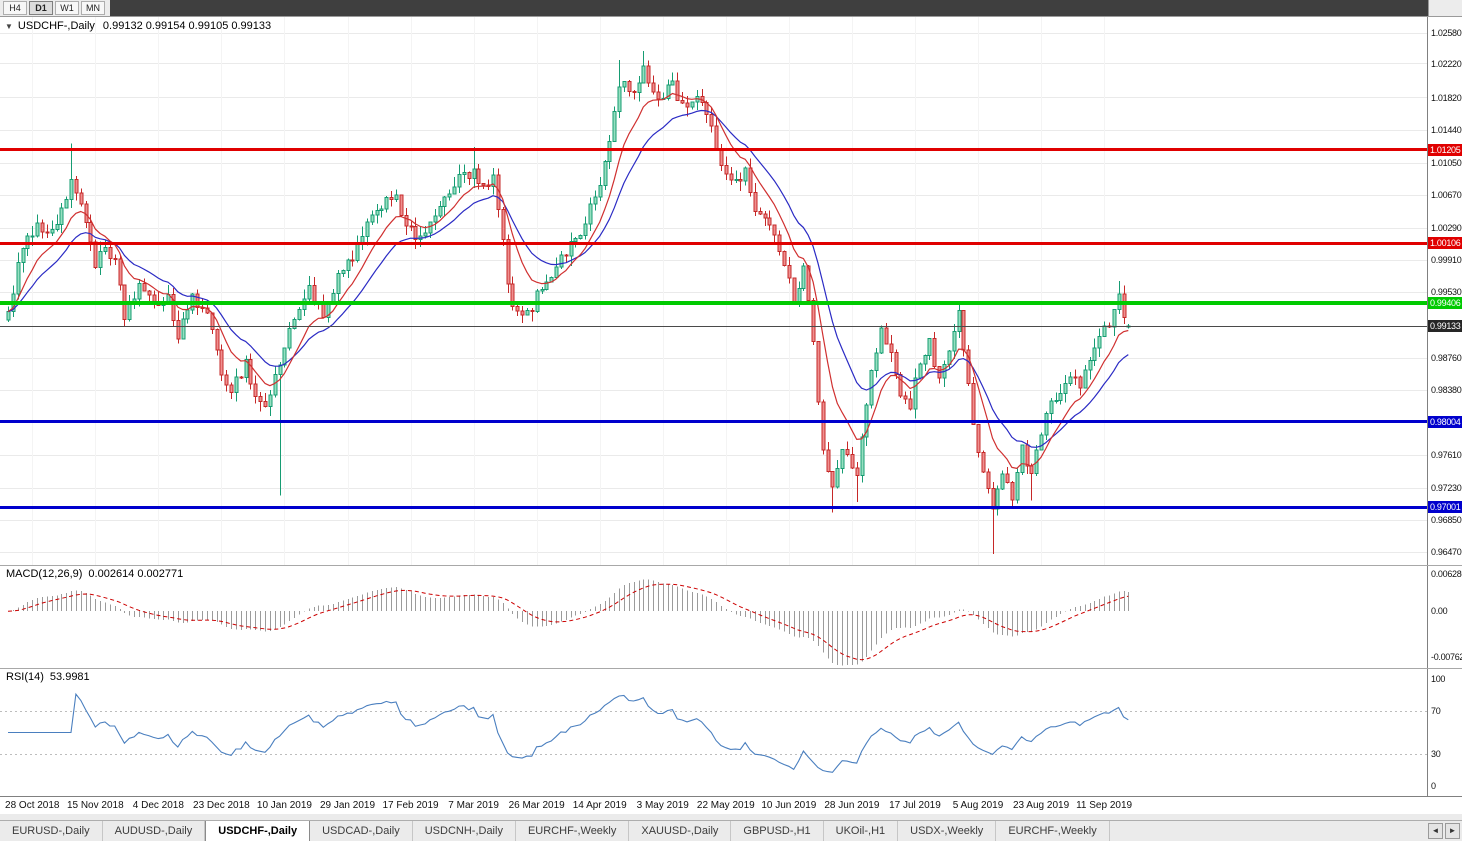 This screenshot has width=1462, height=841. Describe the element at coordinates (861, 831) in the screenshot. I see `chart-tab-ukoil-h1: UKOil-,H1` at that location.